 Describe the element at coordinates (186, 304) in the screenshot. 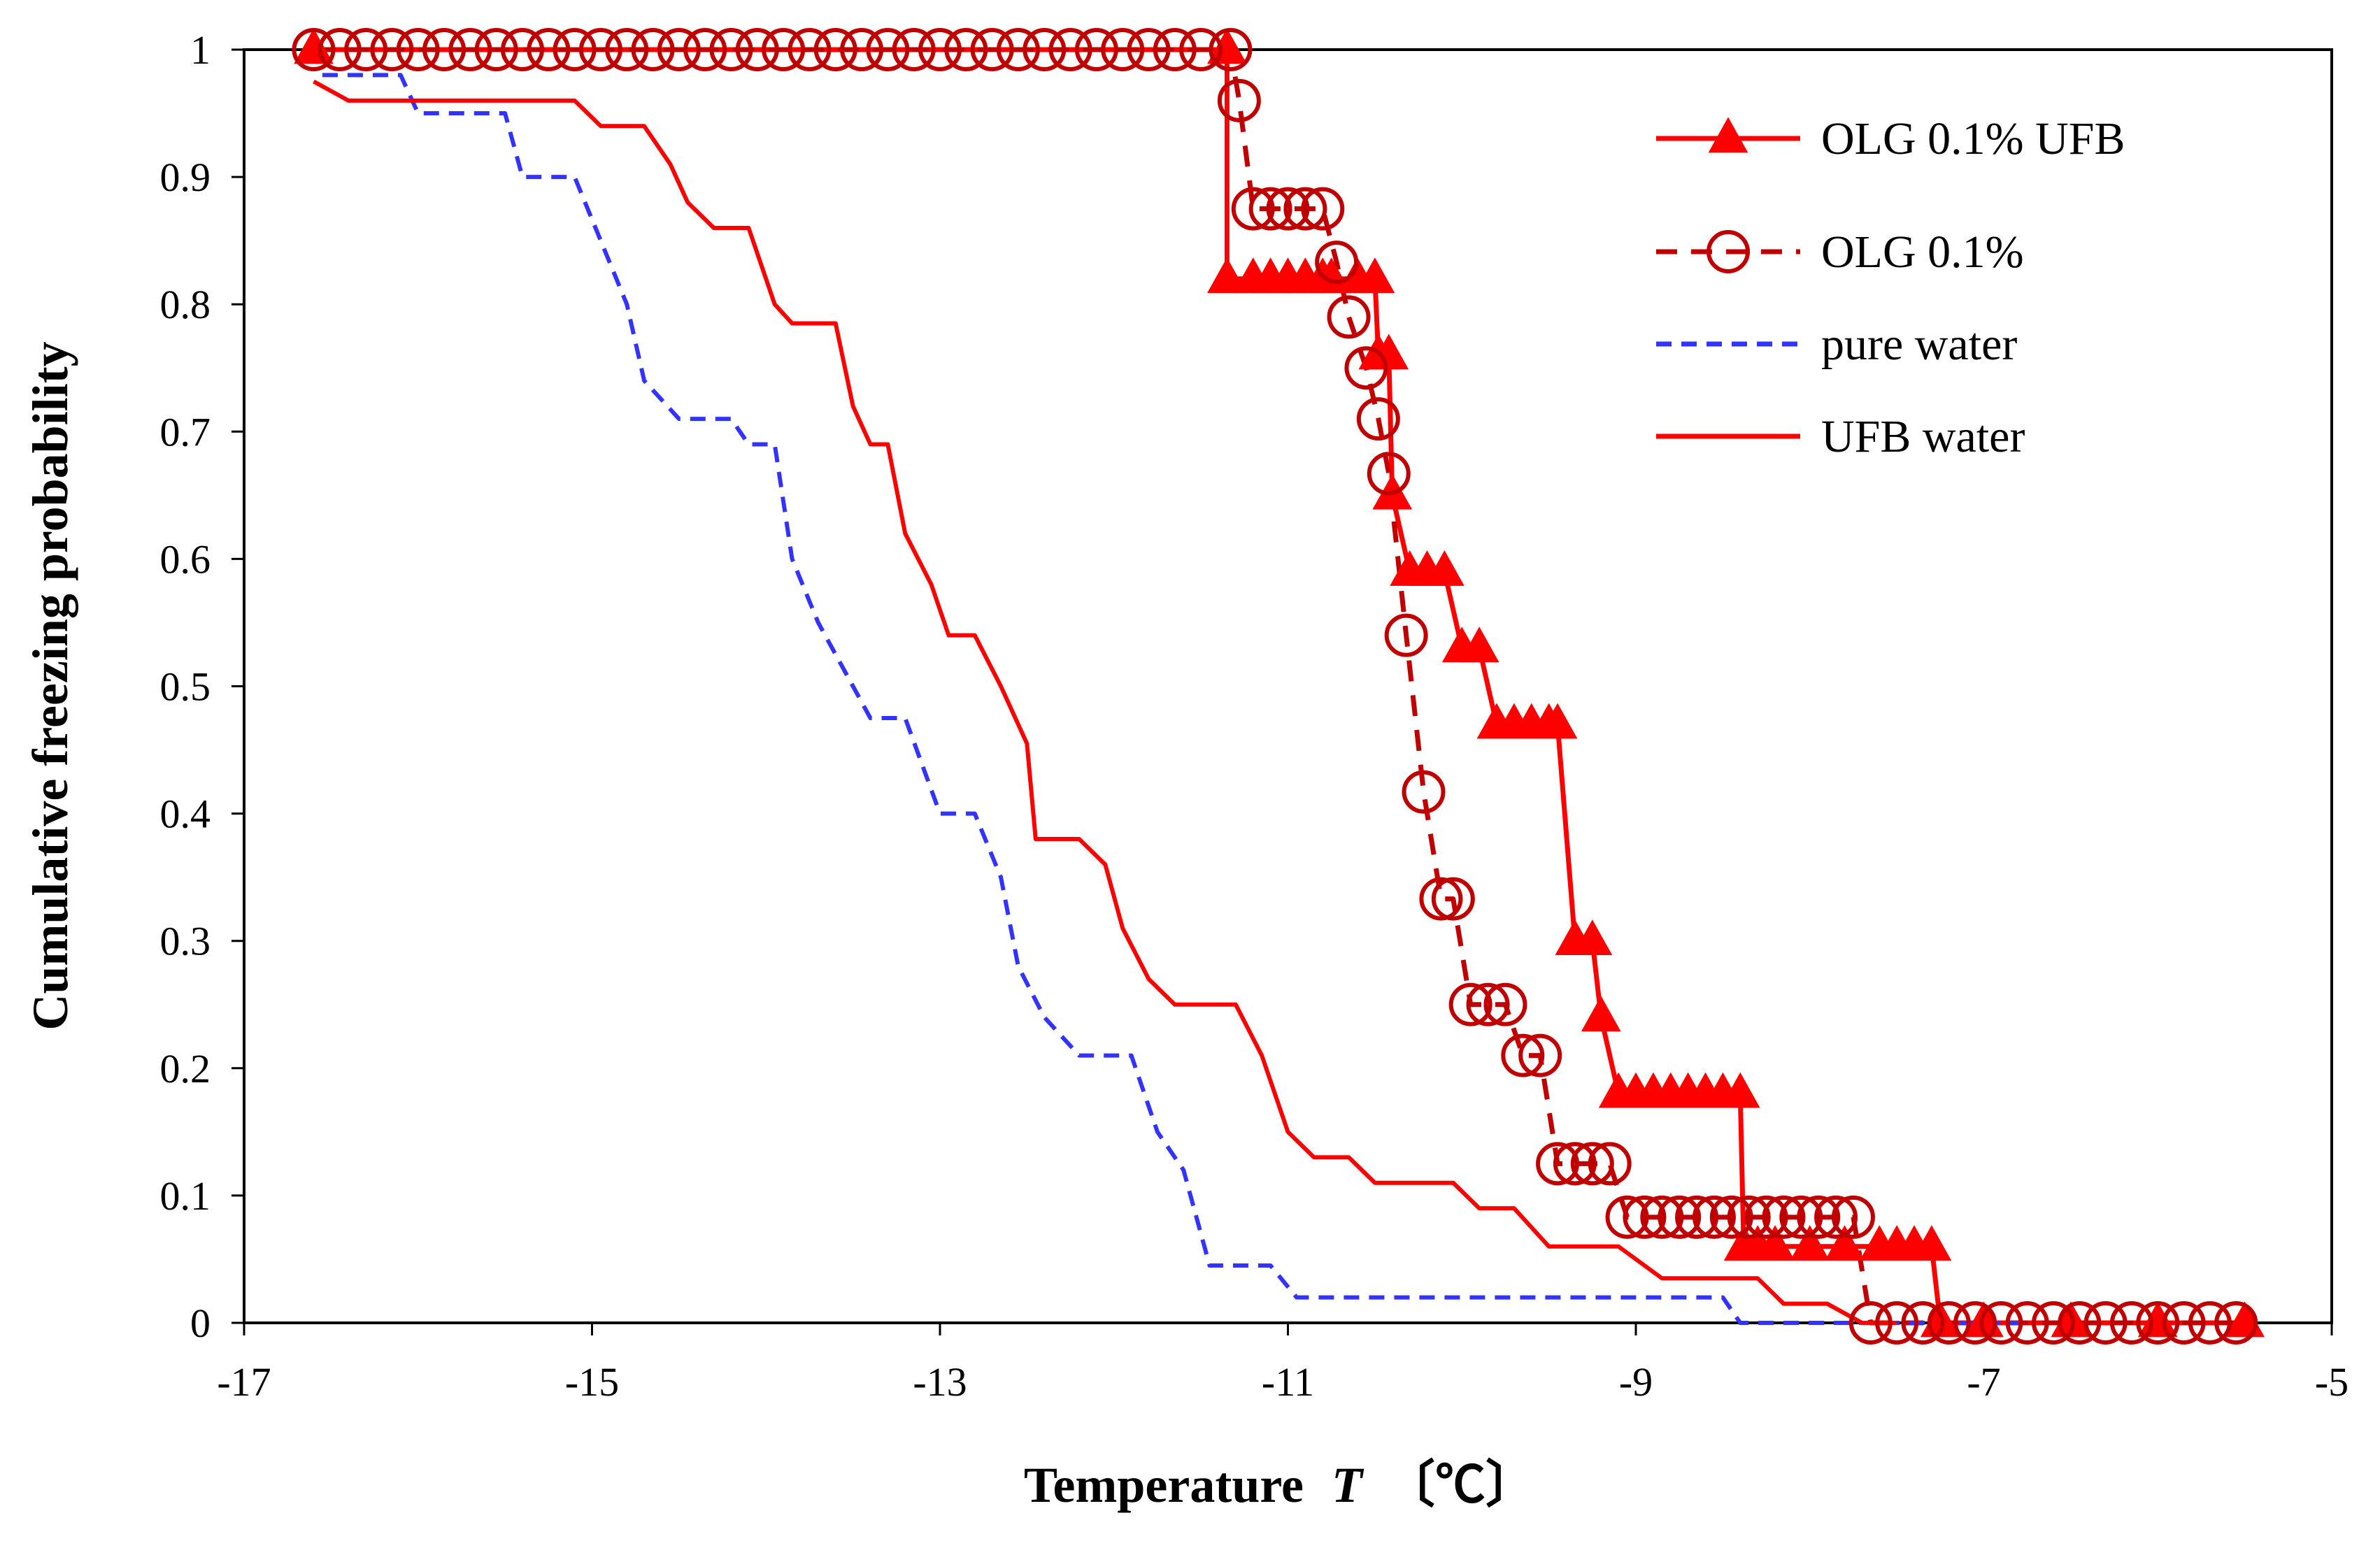

I see `y-tick-label: 0.8` at that location.